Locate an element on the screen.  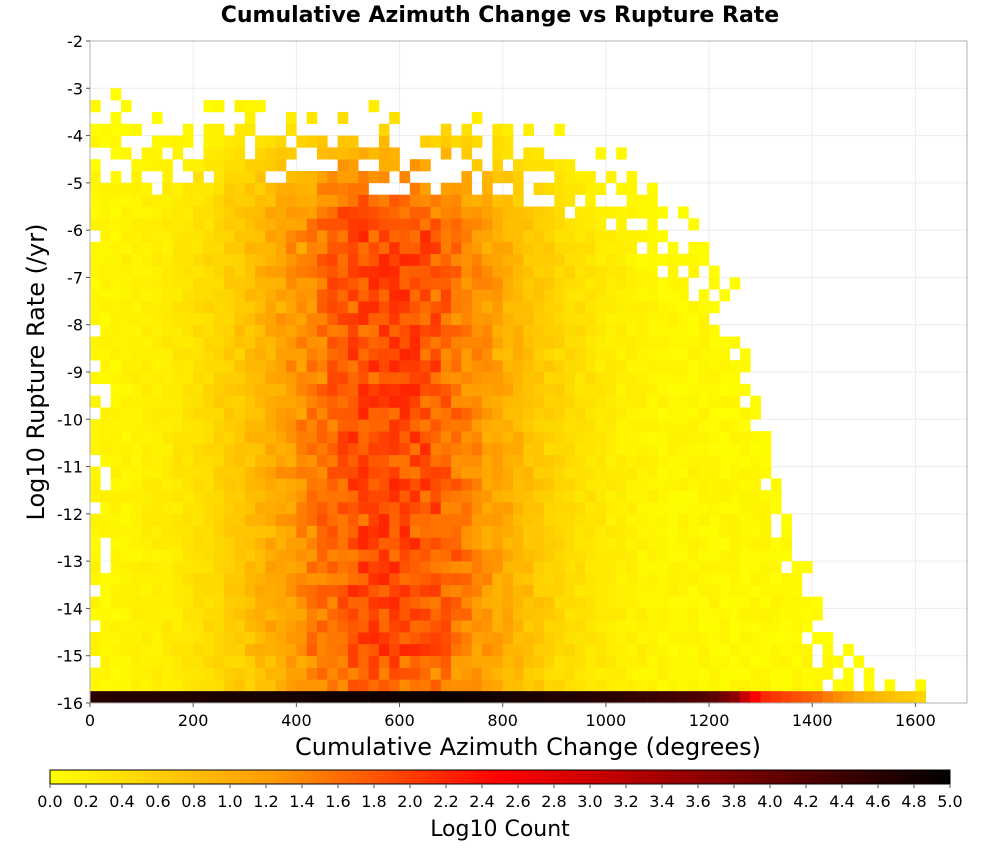
y-axis-label: Log10 Rupture Rate (/yr) is located at coordinates (36, 372).